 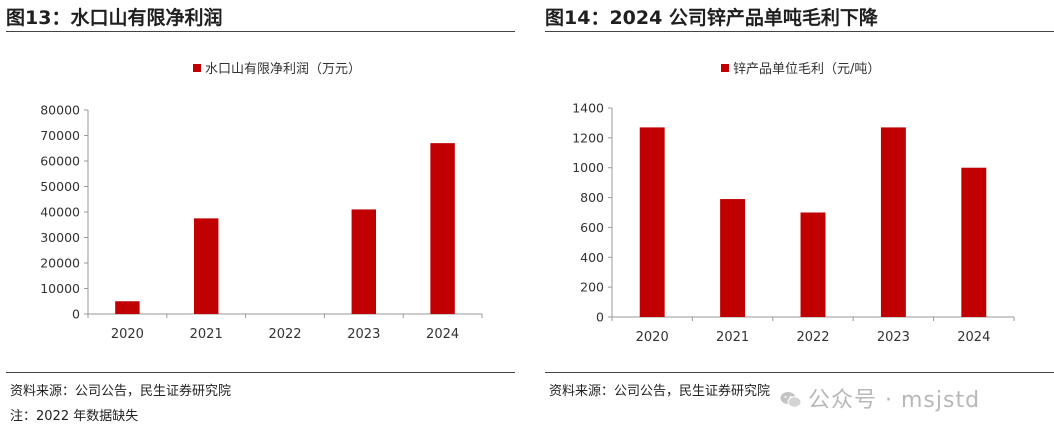 I want to click on y-tick-label: 80000, so click(x=60, y=110).